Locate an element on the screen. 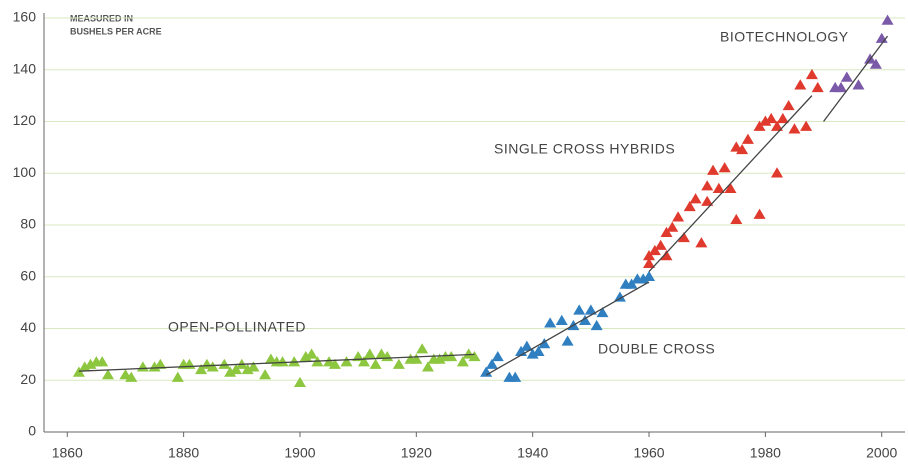 The width and height of the screenshot is (908, 466). series-label: BIOTECHNOLOGY is located at coordinates (784, 37).